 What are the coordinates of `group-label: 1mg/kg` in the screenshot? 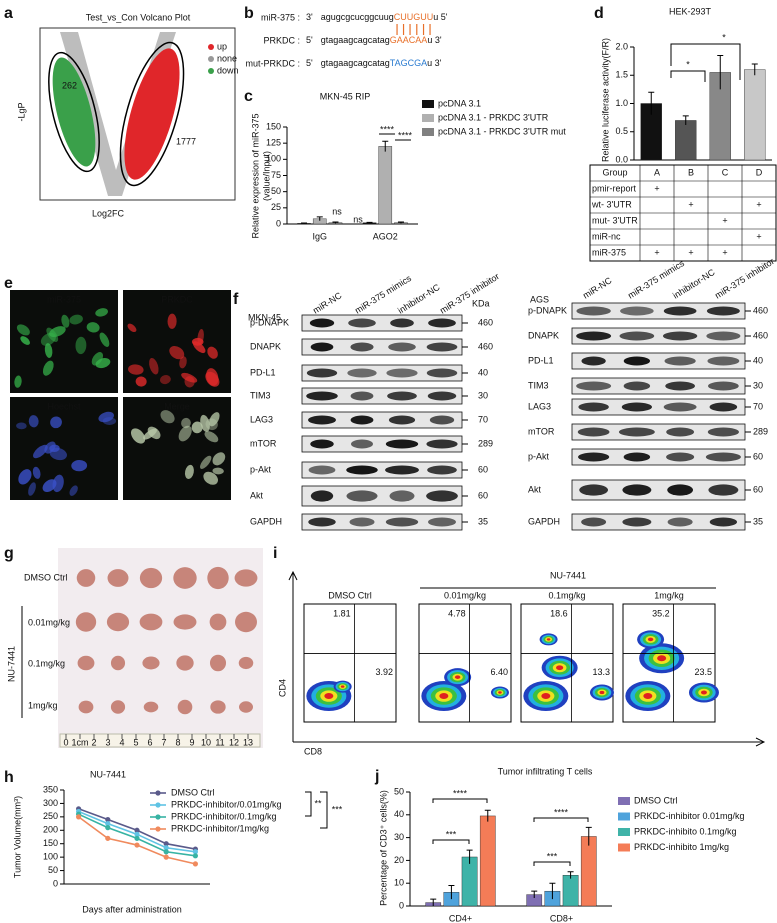 It's located at (43, 705).